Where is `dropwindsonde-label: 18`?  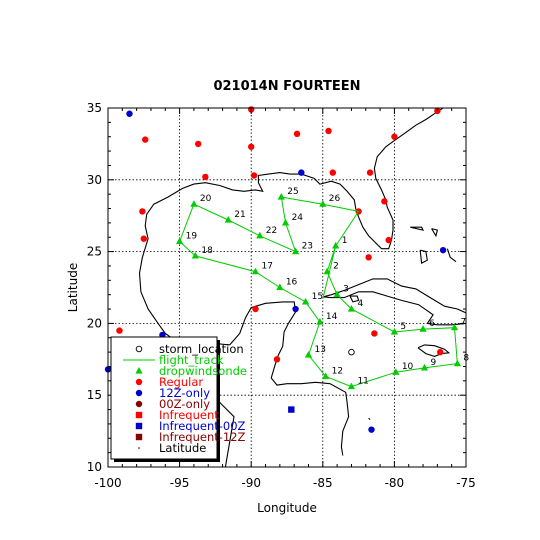 dropwindsonde-label: 18 is located at coordinates (207, 251).